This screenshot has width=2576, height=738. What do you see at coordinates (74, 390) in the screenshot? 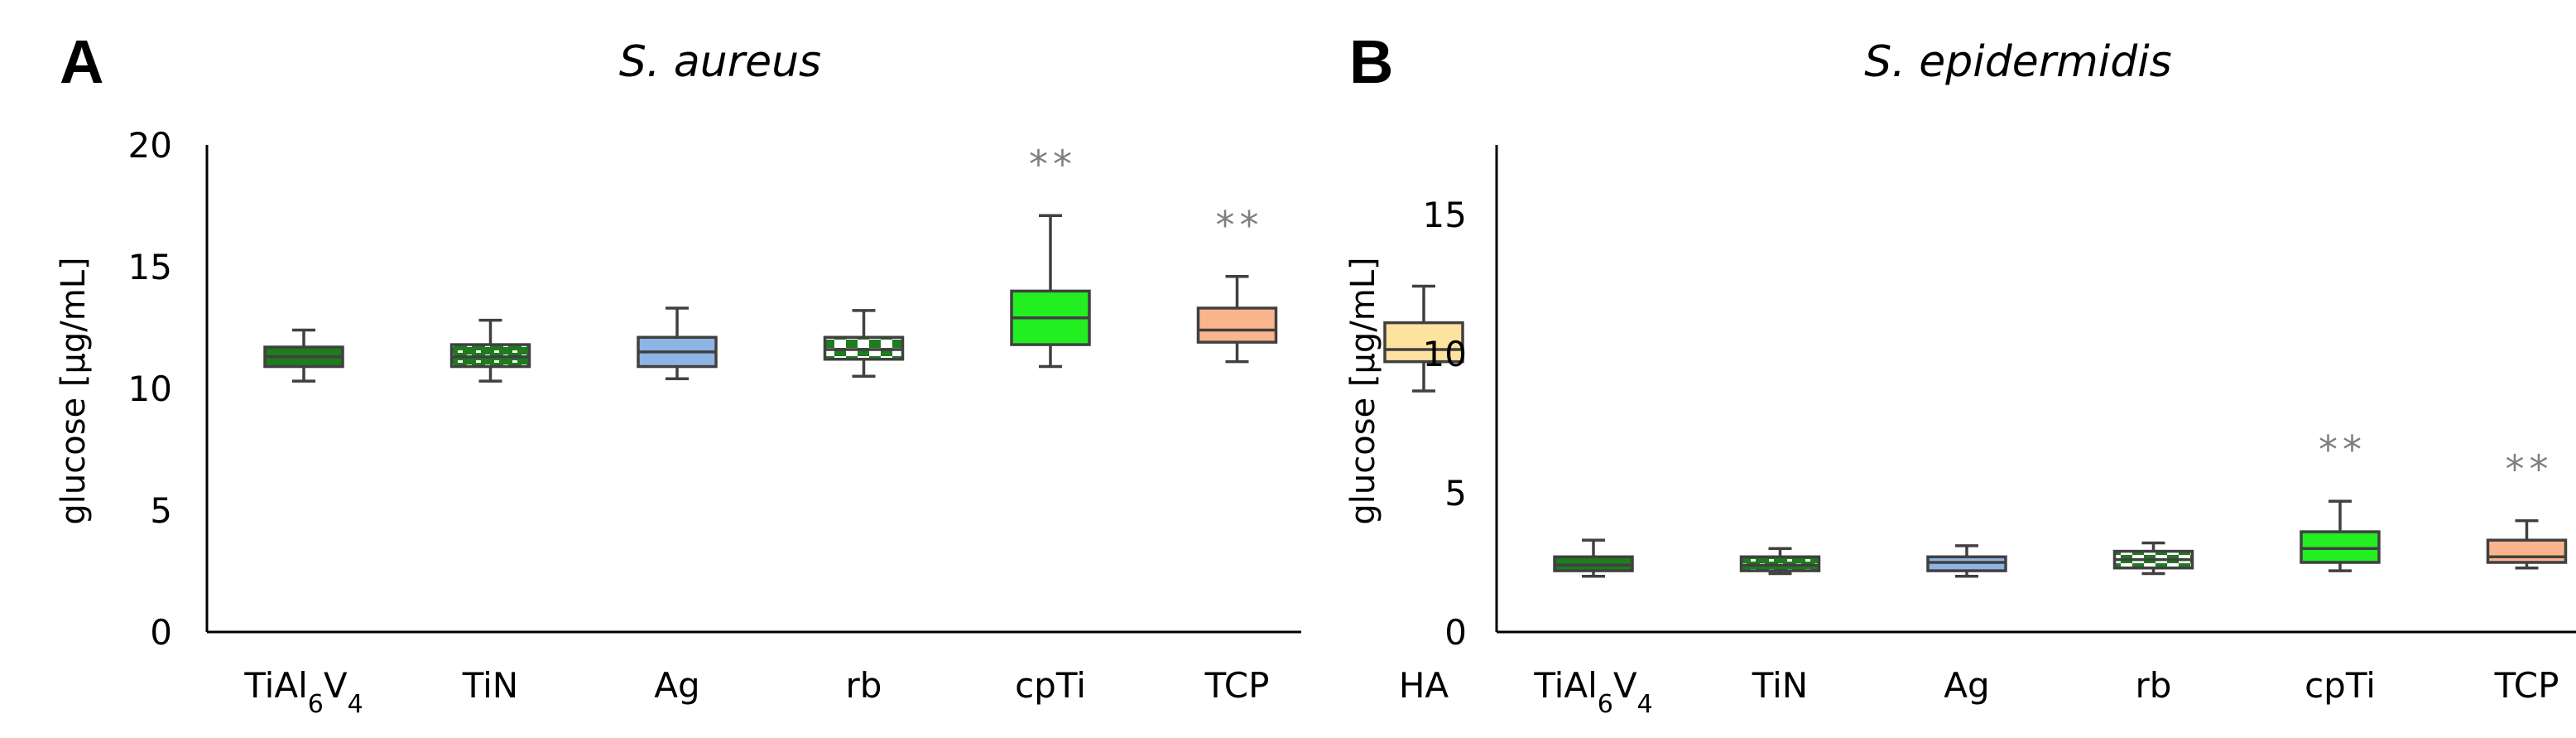
I see `y-axis-label-a: glucose [µg/mL]` at bounding box center [74, 390].